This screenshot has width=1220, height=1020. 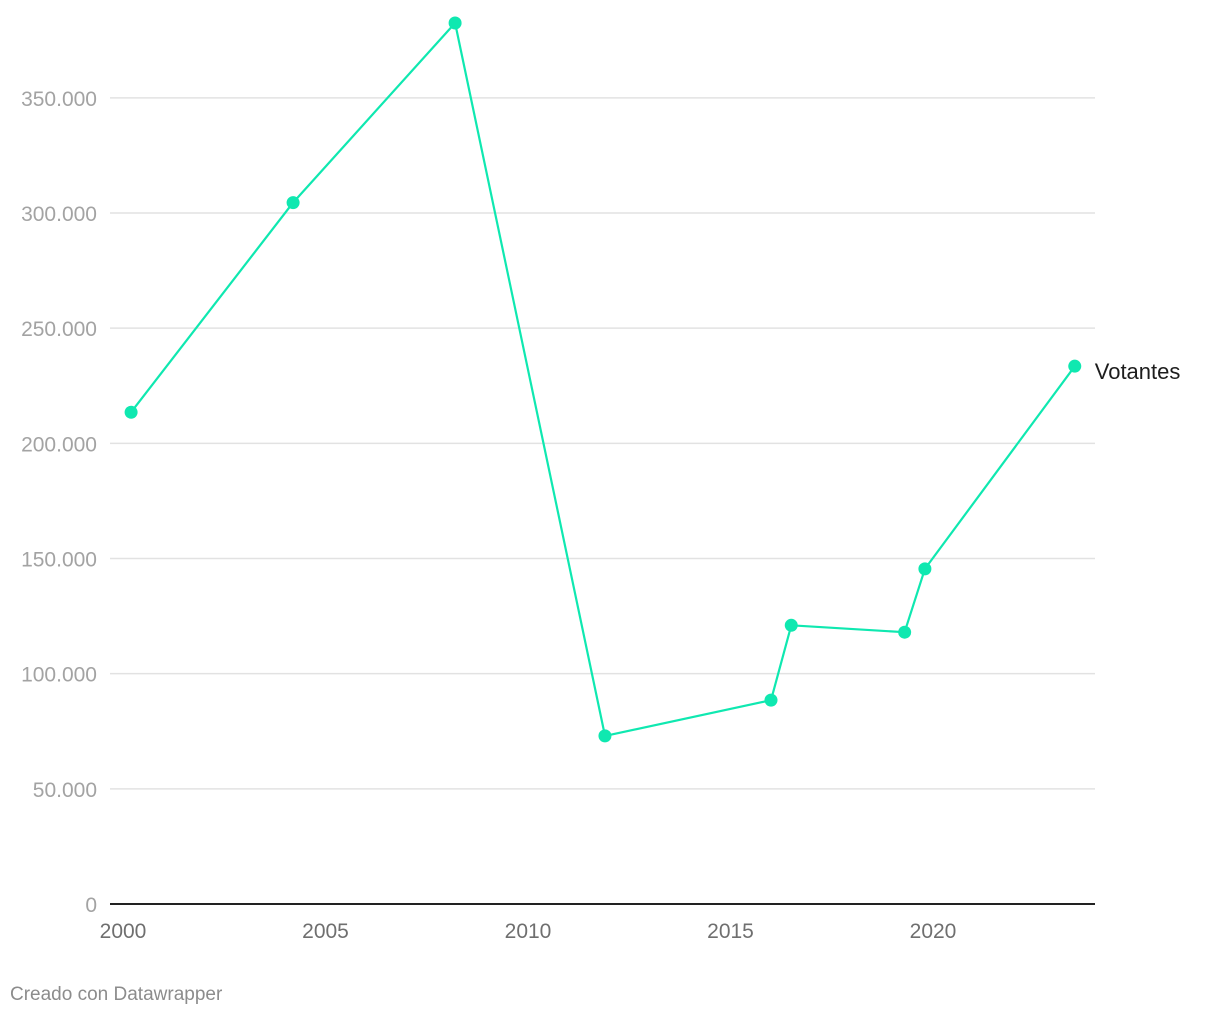 What do you see at coordinates (59, 329) in the screenshot?
I see `y-tick-label: 250.000` at bounding box center [59, 329].